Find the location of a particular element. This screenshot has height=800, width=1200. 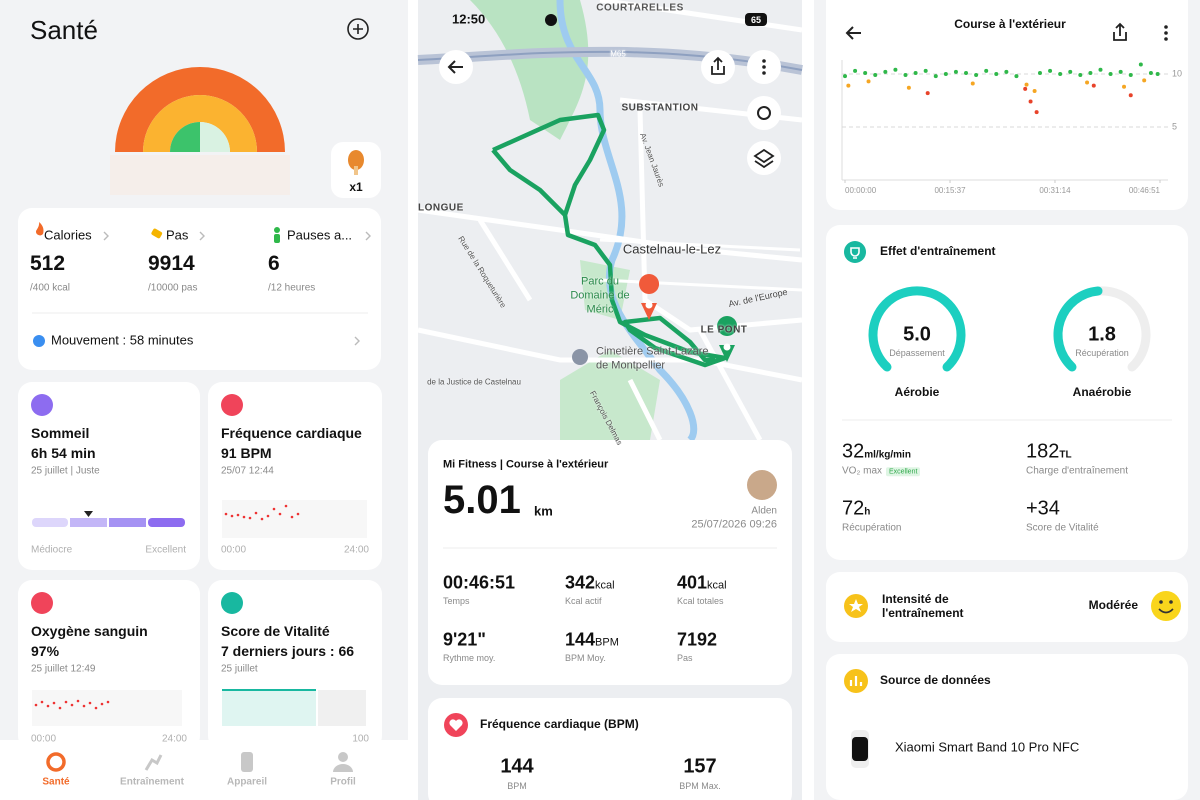

add-button is located at coordinates (358, 29).